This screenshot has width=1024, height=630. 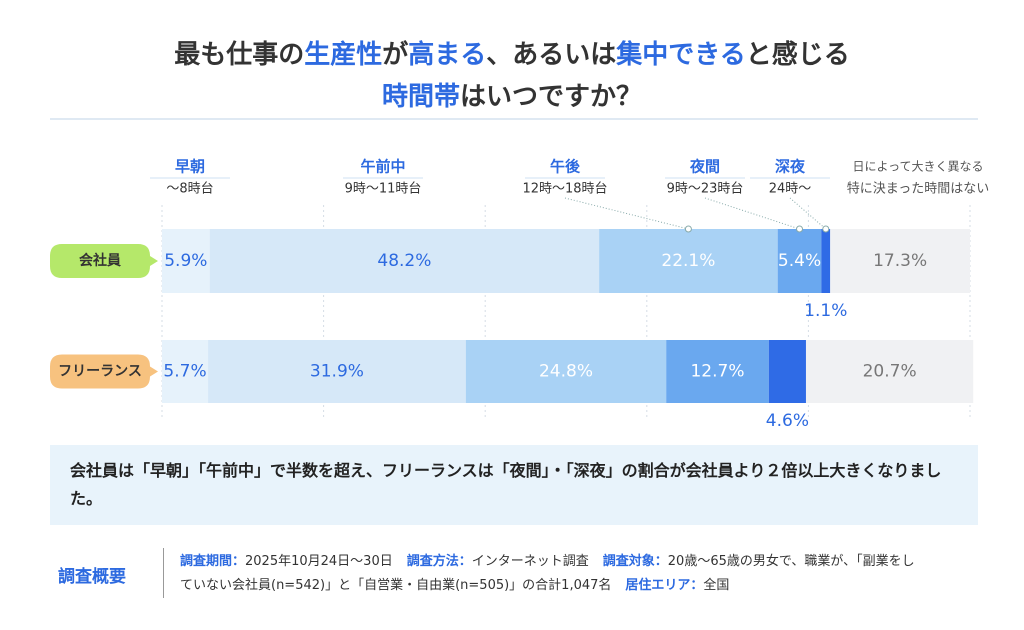 I want to click on value-label: 5.4%, so click(x=799, y=261).